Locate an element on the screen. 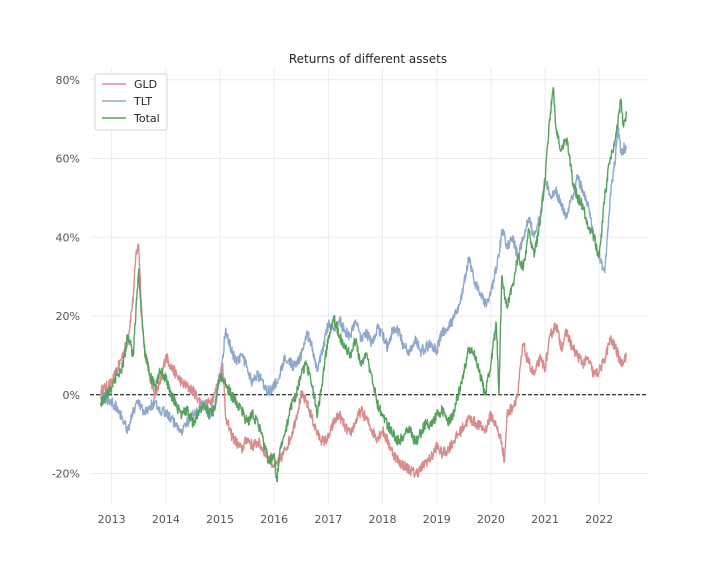 The height and width of the screenshot is (576, 720). y-tick-label: 80% is located at coordinates (68, 80).